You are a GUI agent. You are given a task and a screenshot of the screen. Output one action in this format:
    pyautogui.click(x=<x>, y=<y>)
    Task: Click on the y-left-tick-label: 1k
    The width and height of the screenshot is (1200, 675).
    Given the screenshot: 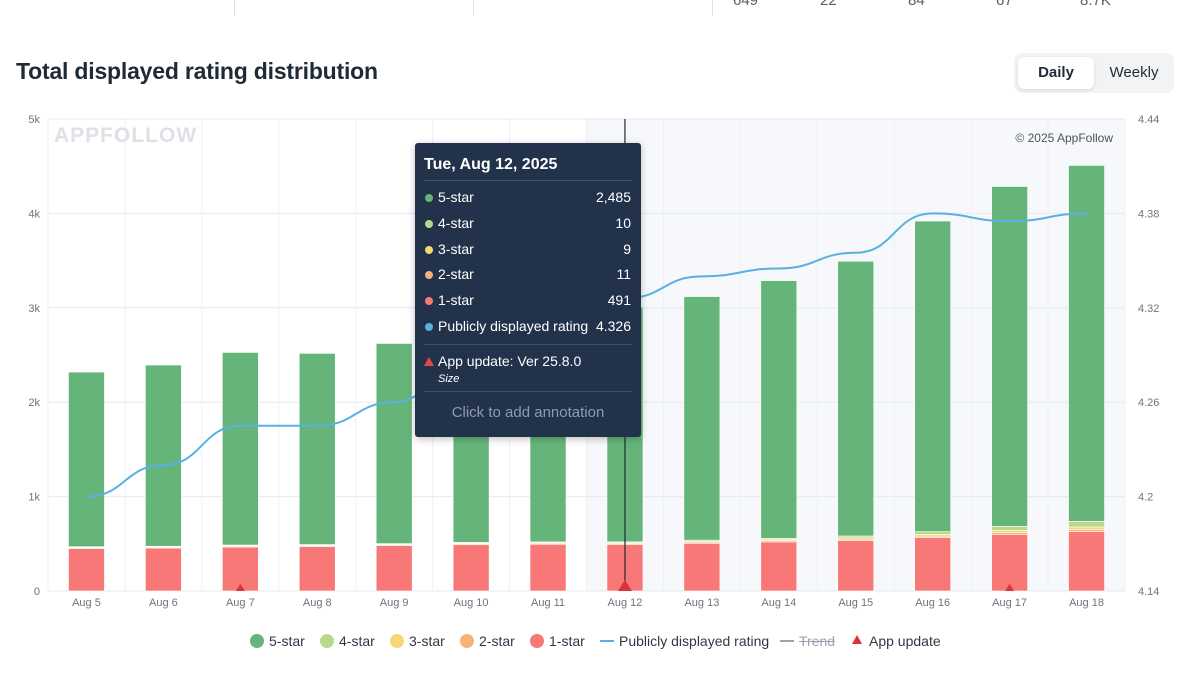 What is the action you would take?
    pyautogui.click(x=34, y=498)
    